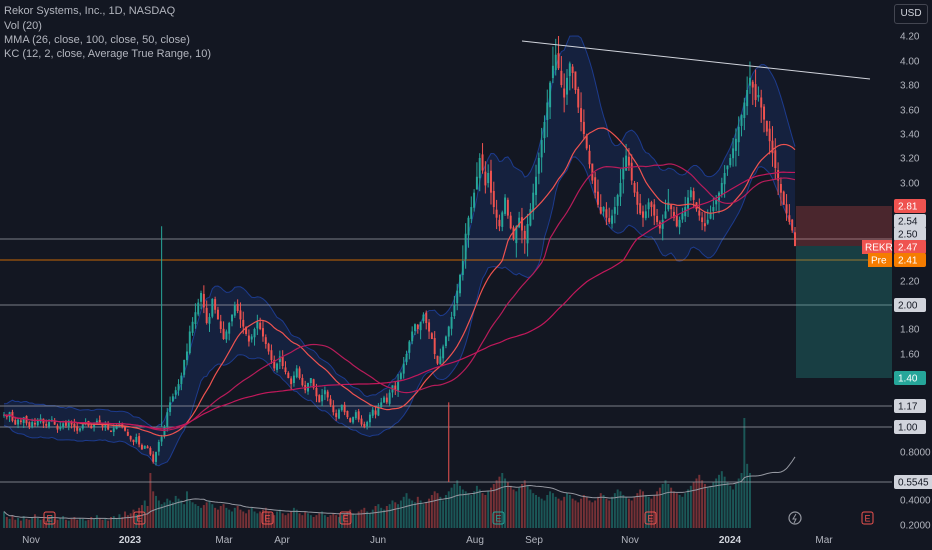 The height and width of the screenshot is (550, 932). Describe the element at coordinates (23, 26) in the screenshot. I see `volume-indicator-legend: Vol (20)` at that location.